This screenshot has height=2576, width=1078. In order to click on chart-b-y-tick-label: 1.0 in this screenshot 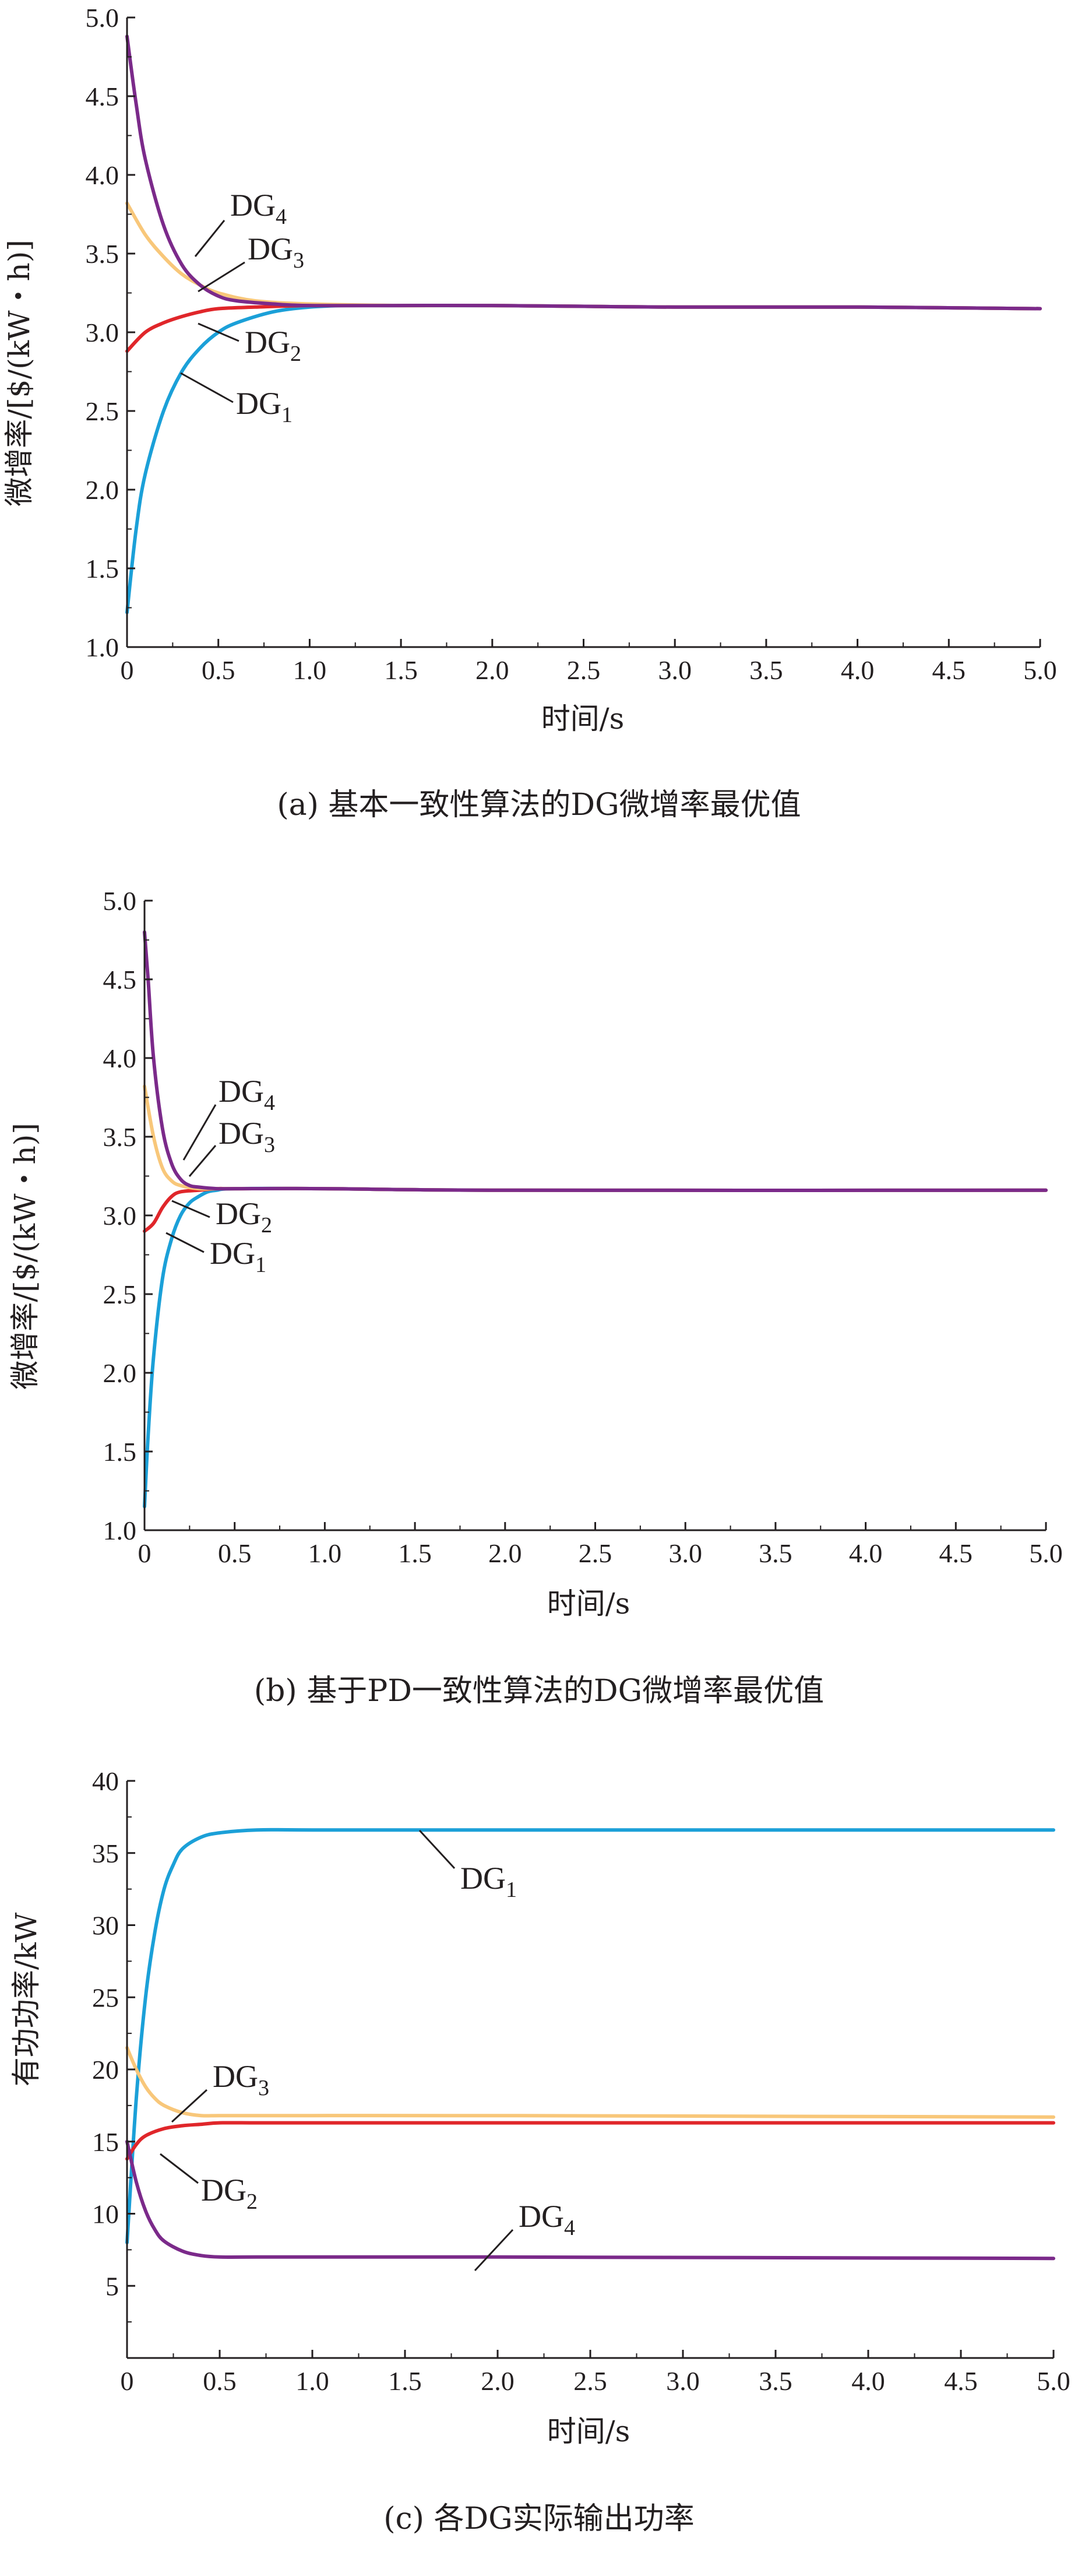, I will do `click(120, 1530)`.